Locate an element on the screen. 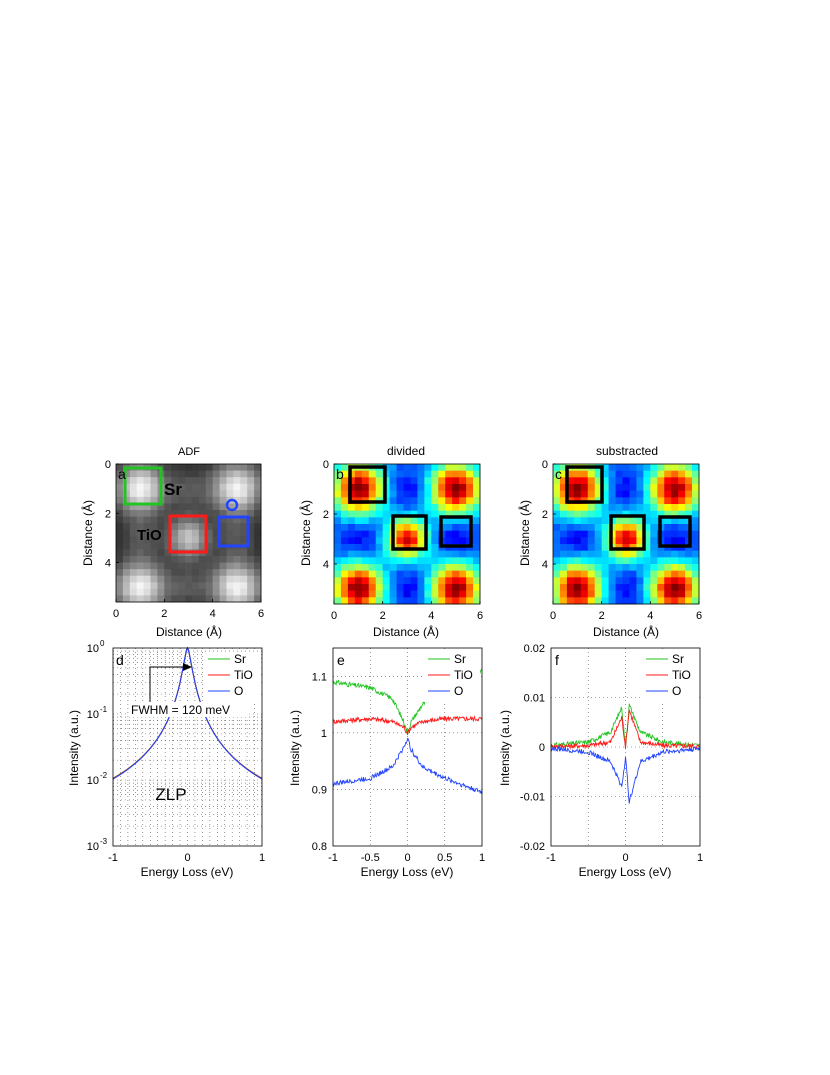 The width and height of the screenshot is (830, 1075). y-tick-exponent: 0 is located at coordinates (102, 643).